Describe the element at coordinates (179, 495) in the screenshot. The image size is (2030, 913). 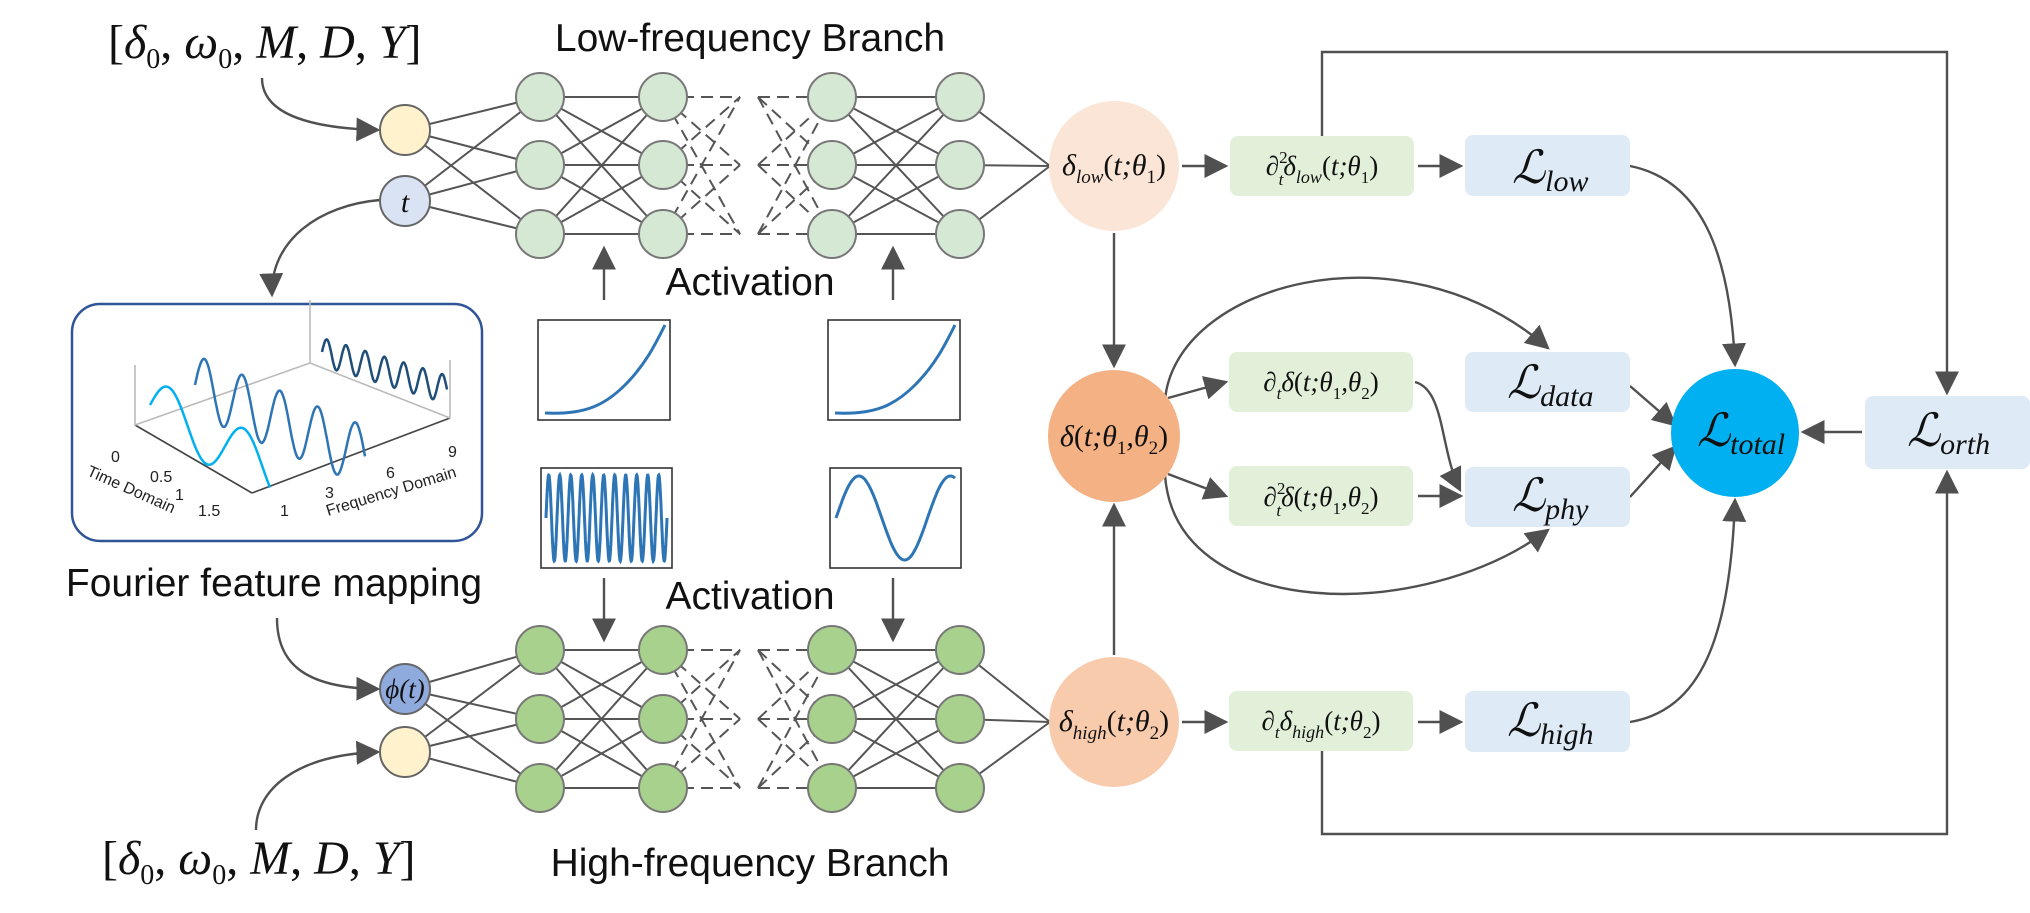
I see `time-tick-2: 1` at that location.